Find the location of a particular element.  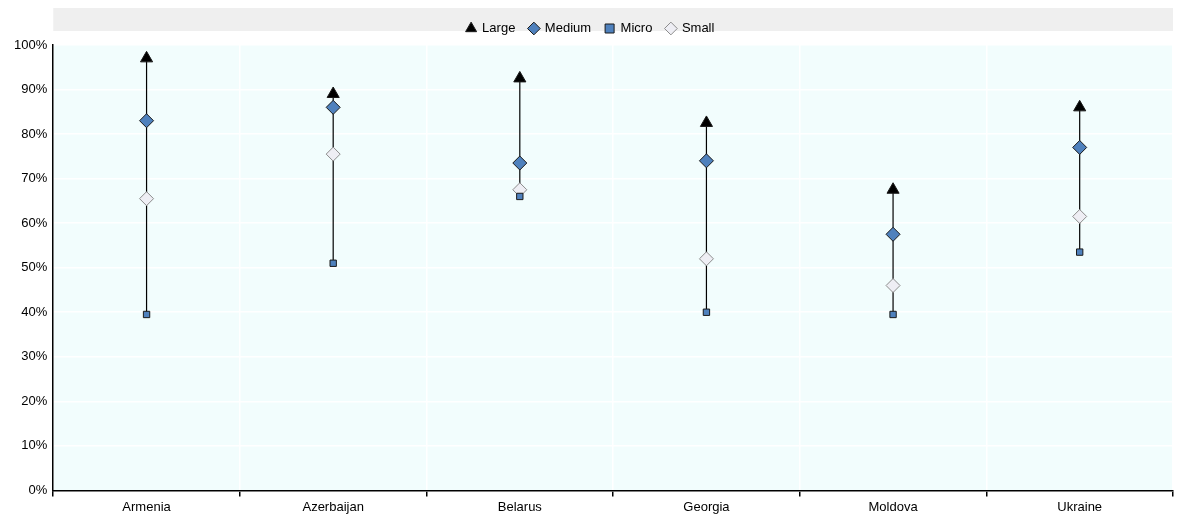

legend-label: Large is located at coordinates (499, 28).